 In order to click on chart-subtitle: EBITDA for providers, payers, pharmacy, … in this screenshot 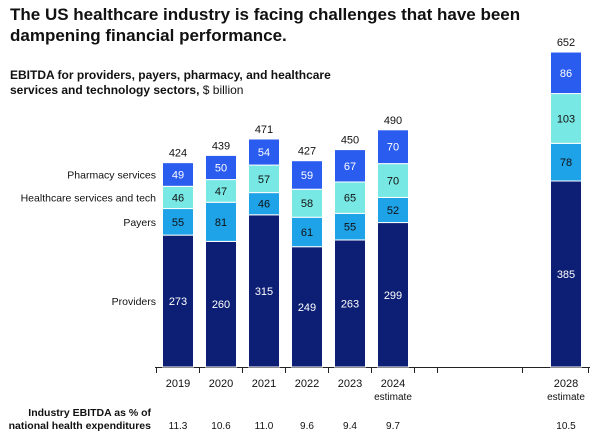, I will do `click(190, 83)`.